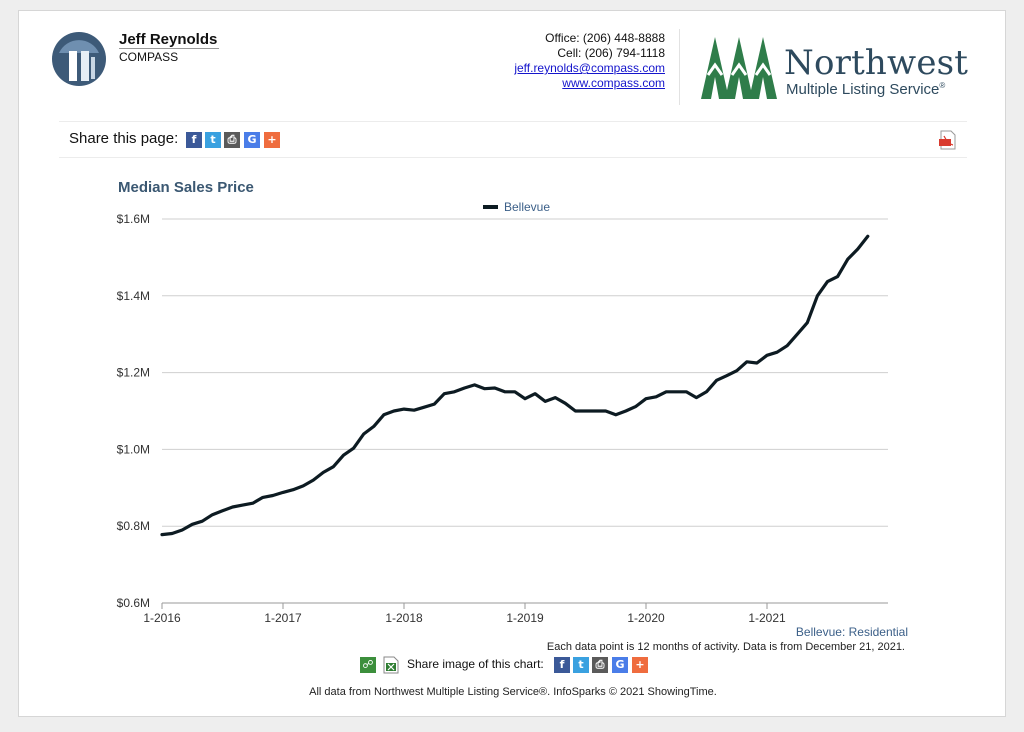 This screenshot has height=732, width=1024. What do you see at coordinates (611, 53) in the screenshot?
I see `cell-phone: Cell: (206) 794-1118` at bounding box center [611, 53].